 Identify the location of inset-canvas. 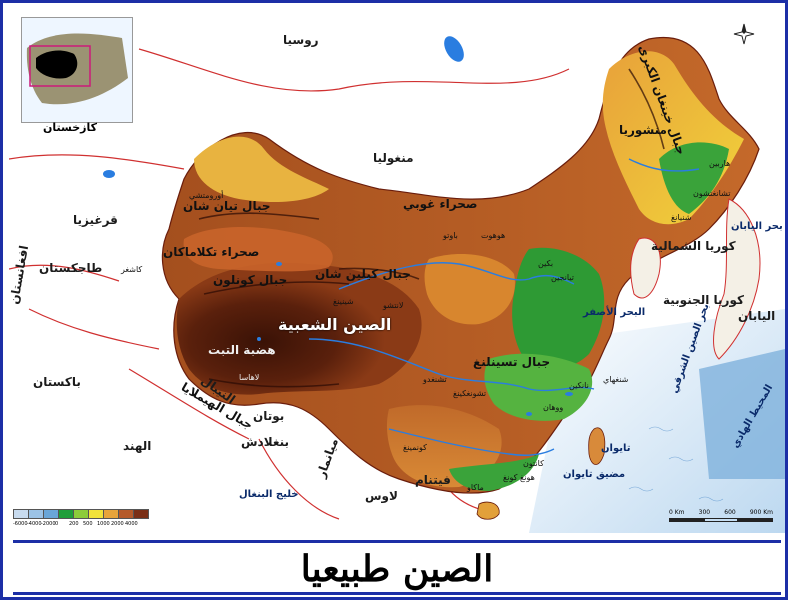
(77, 69).